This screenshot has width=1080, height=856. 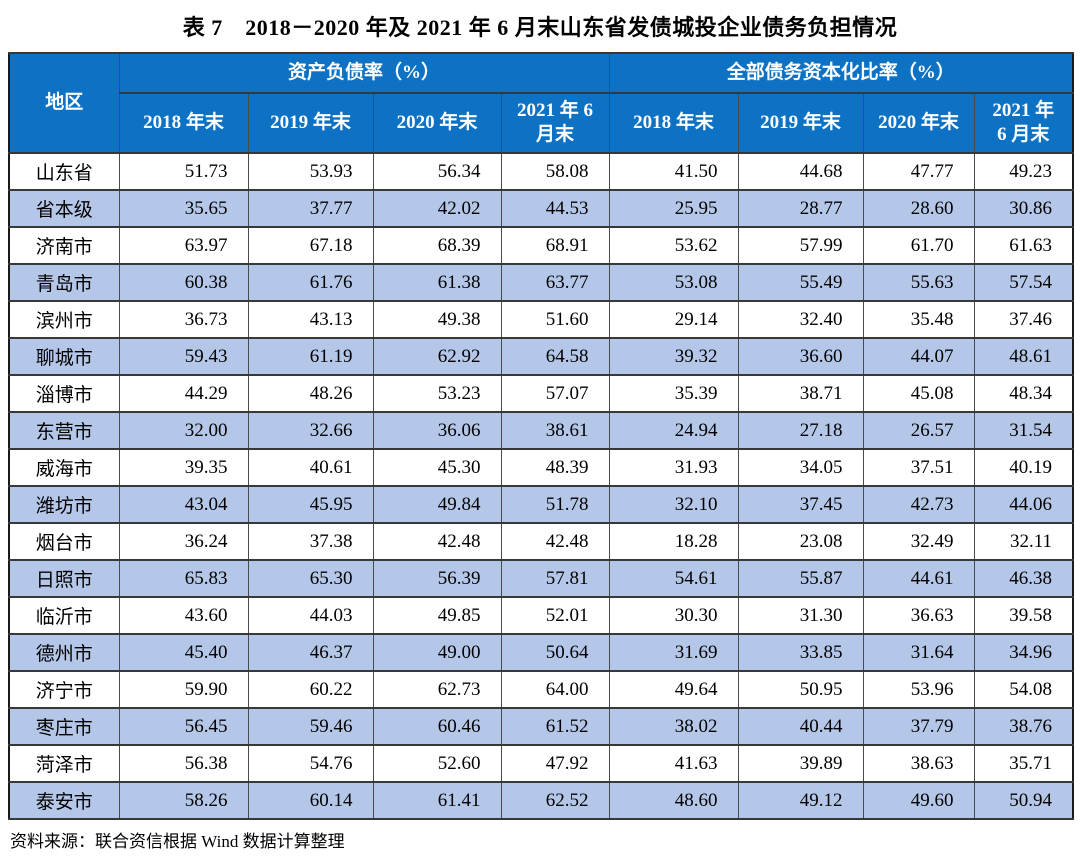 I want to click on value-cell: 64.58, so click(x=555, y=356).